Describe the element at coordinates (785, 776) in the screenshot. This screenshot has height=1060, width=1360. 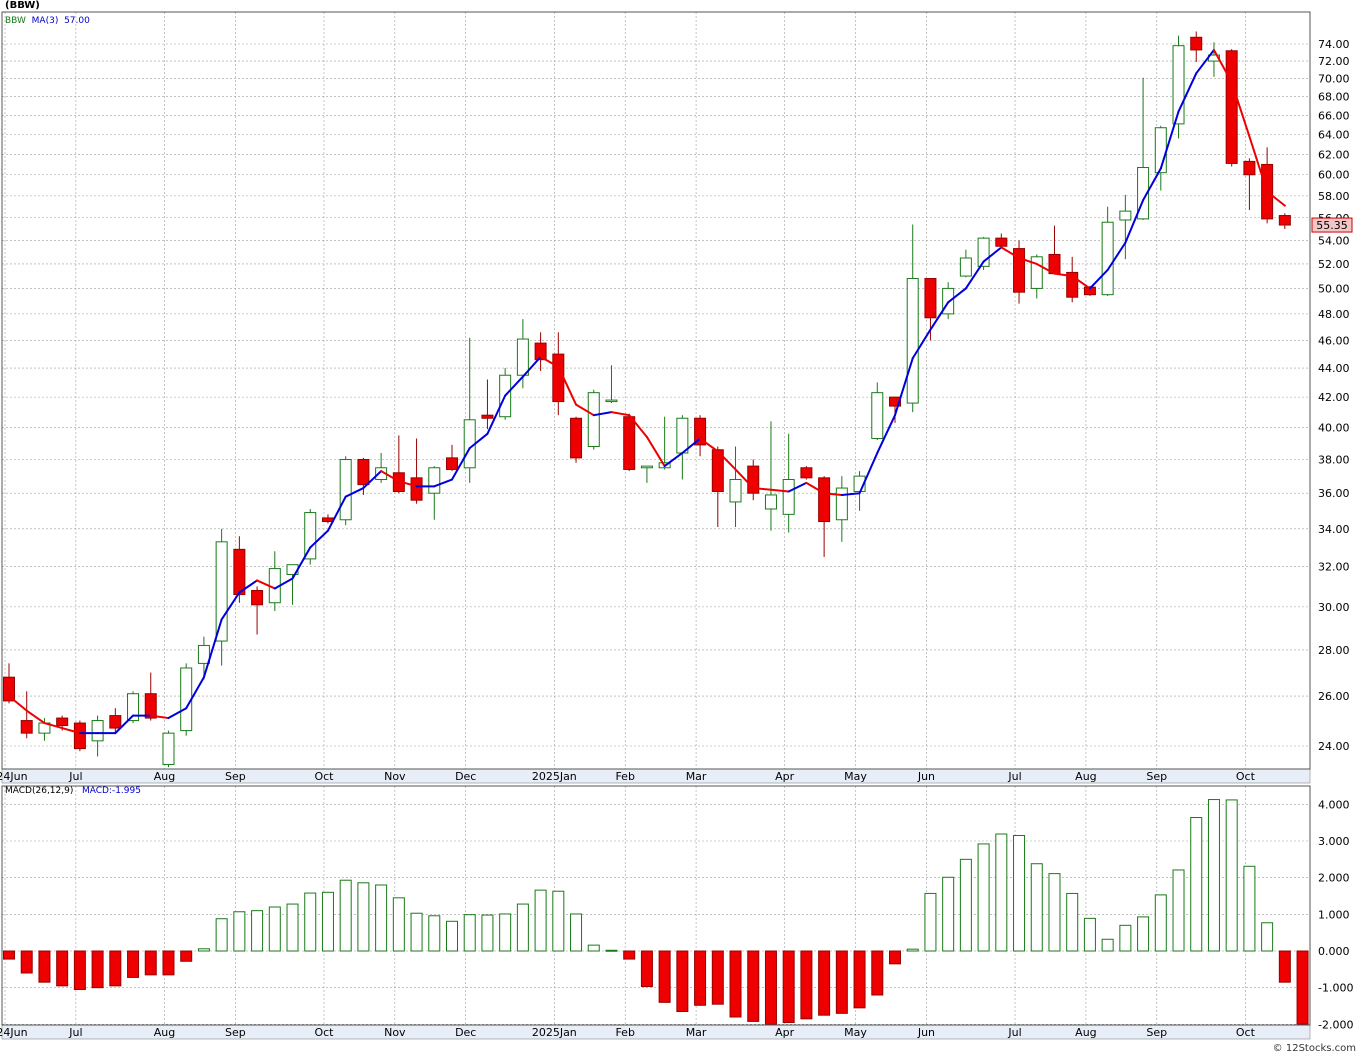
I see `price-x-label: Apr` at that location.